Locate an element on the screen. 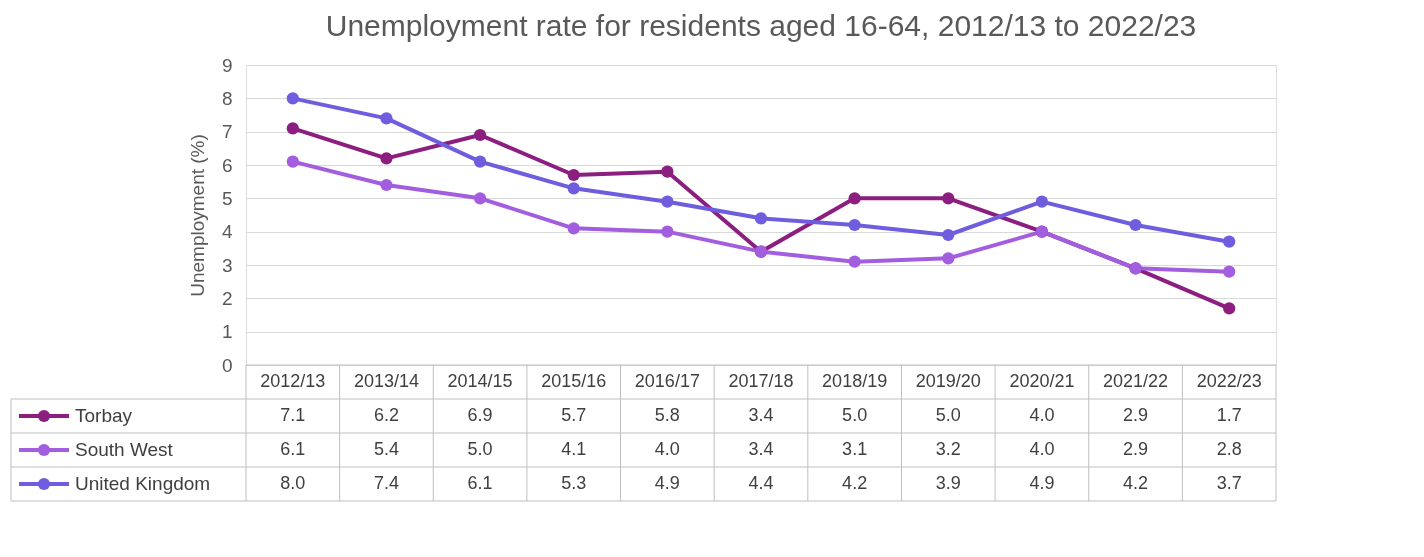 The image size is (1424, 557). y-tick-label: 0 is located at coordinates (227, 365).